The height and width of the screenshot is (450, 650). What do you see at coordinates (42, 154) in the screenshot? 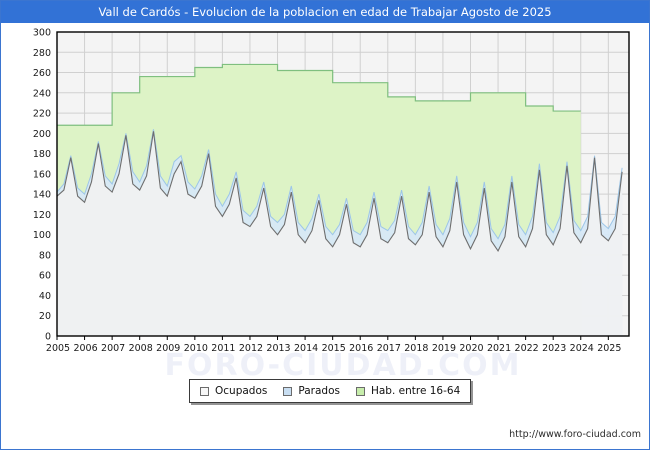
I see `svg-text: 180` at bounding box center [42, 154].